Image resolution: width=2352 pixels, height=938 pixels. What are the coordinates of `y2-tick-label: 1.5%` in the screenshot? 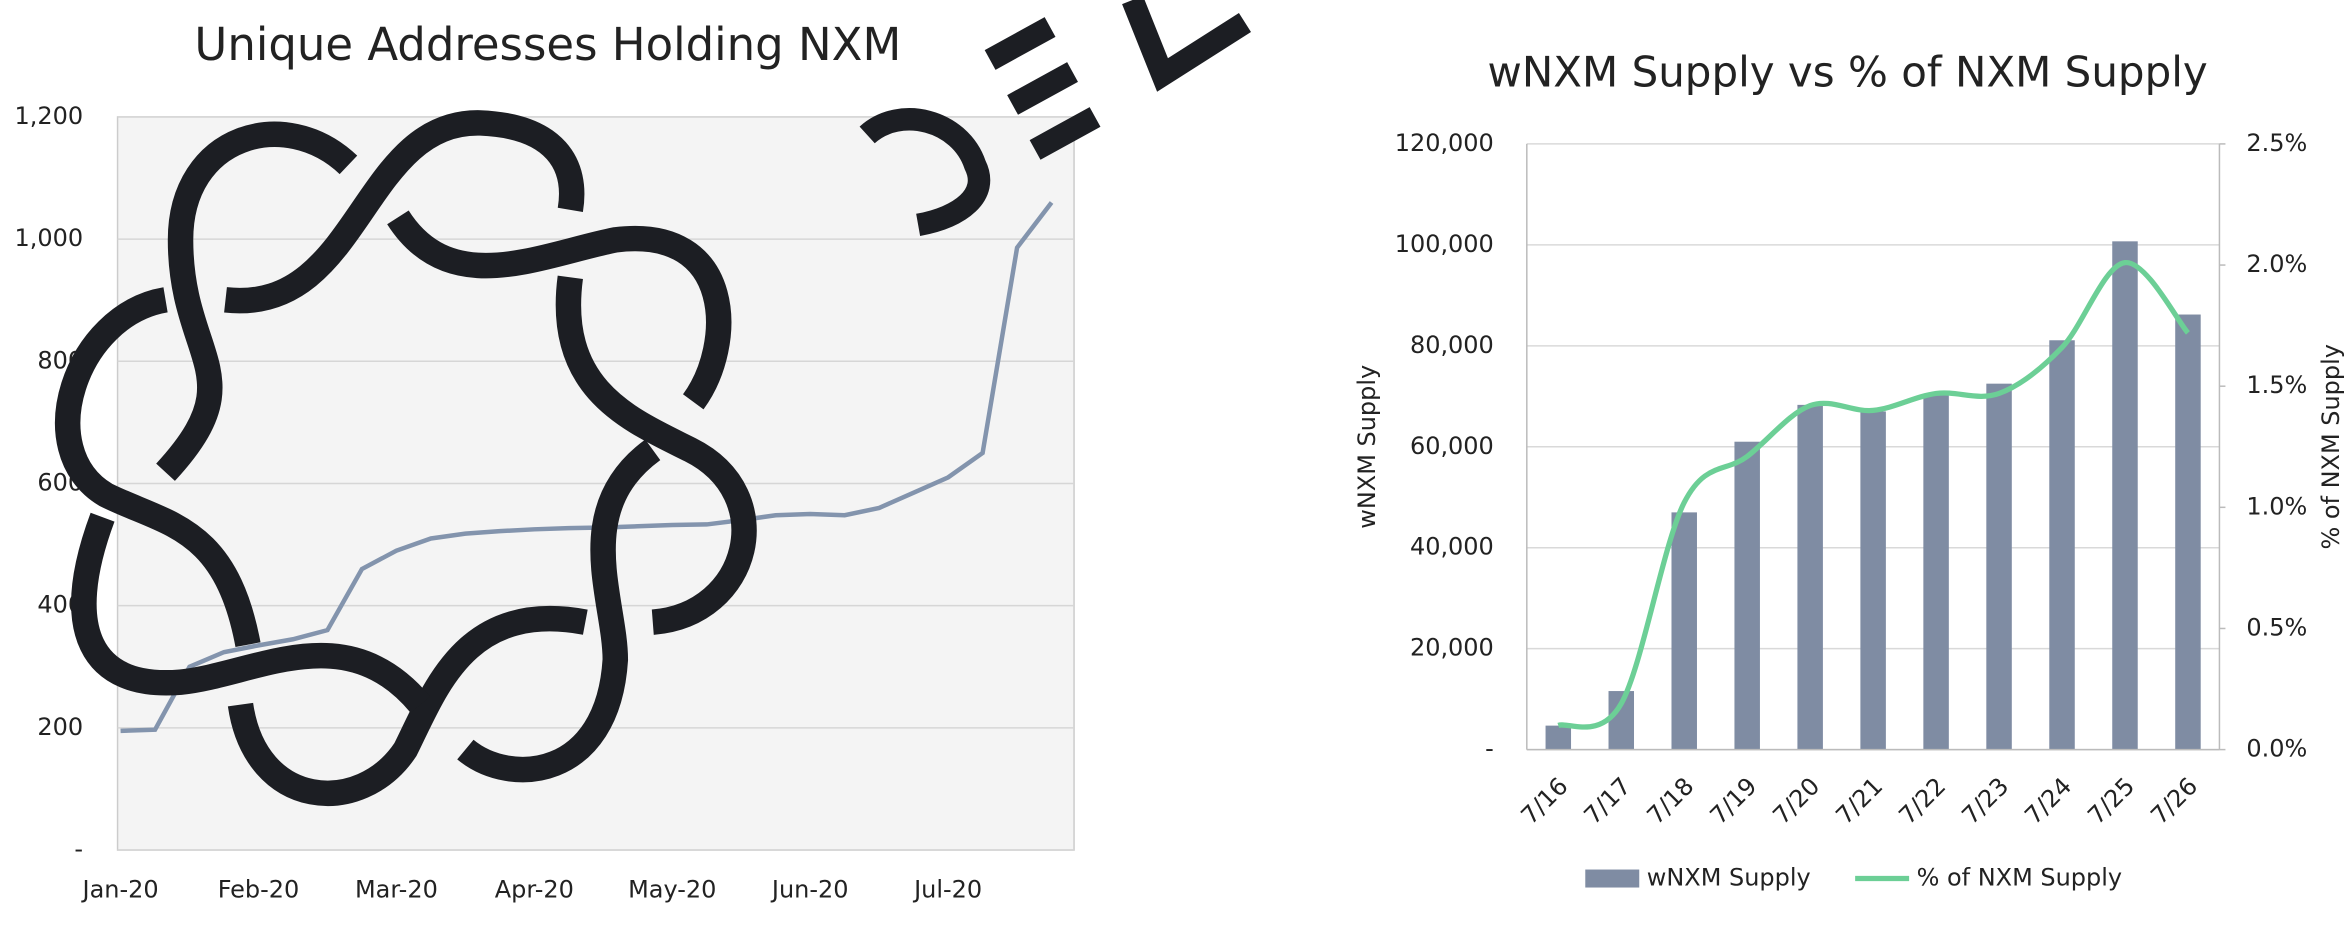 It's located at (2276, 385).